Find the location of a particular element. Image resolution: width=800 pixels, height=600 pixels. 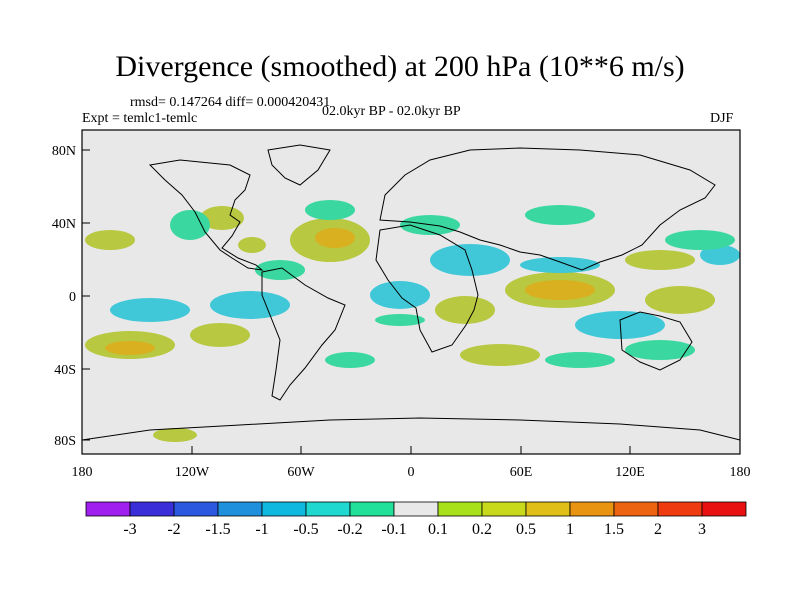

colorbar-label: 0.5 is located at coordinates (526, 529).